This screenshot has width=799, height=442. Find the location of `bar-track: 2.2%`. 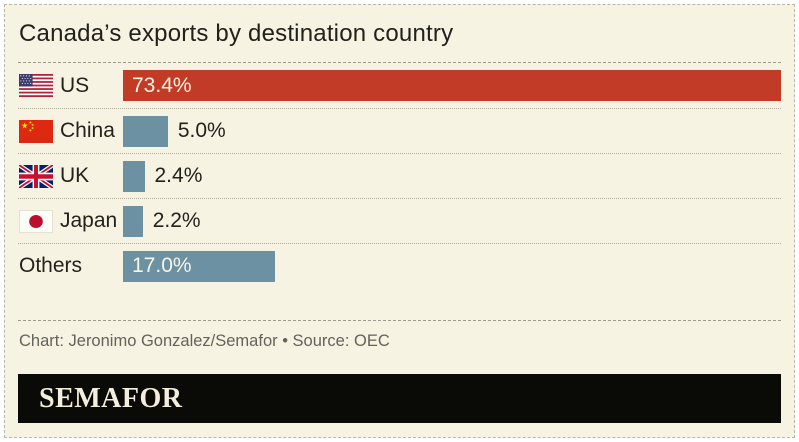

bar-track: 2.2% is located at coordinates (452, 221).